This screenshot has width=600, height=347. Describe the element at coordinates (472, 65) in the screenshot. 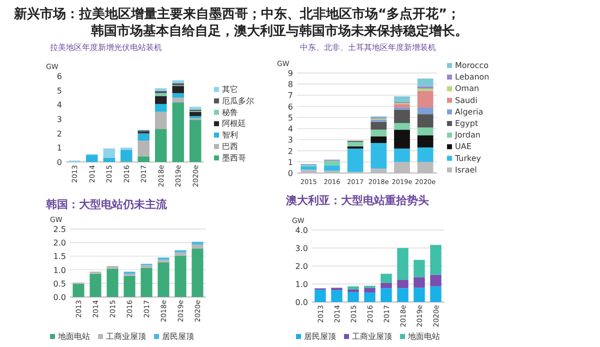

I see `legend-label: Morocco` at that location.